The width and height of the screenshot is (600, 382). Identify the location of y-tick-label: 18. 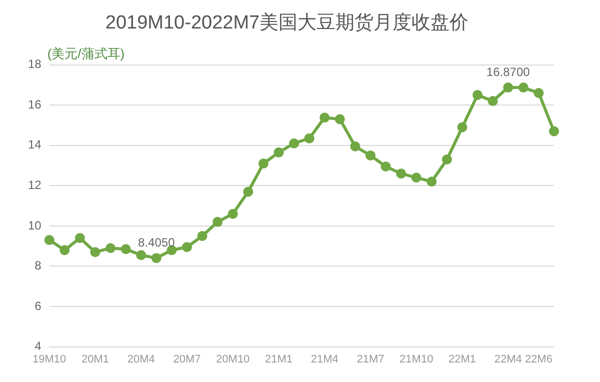
(35, 64).